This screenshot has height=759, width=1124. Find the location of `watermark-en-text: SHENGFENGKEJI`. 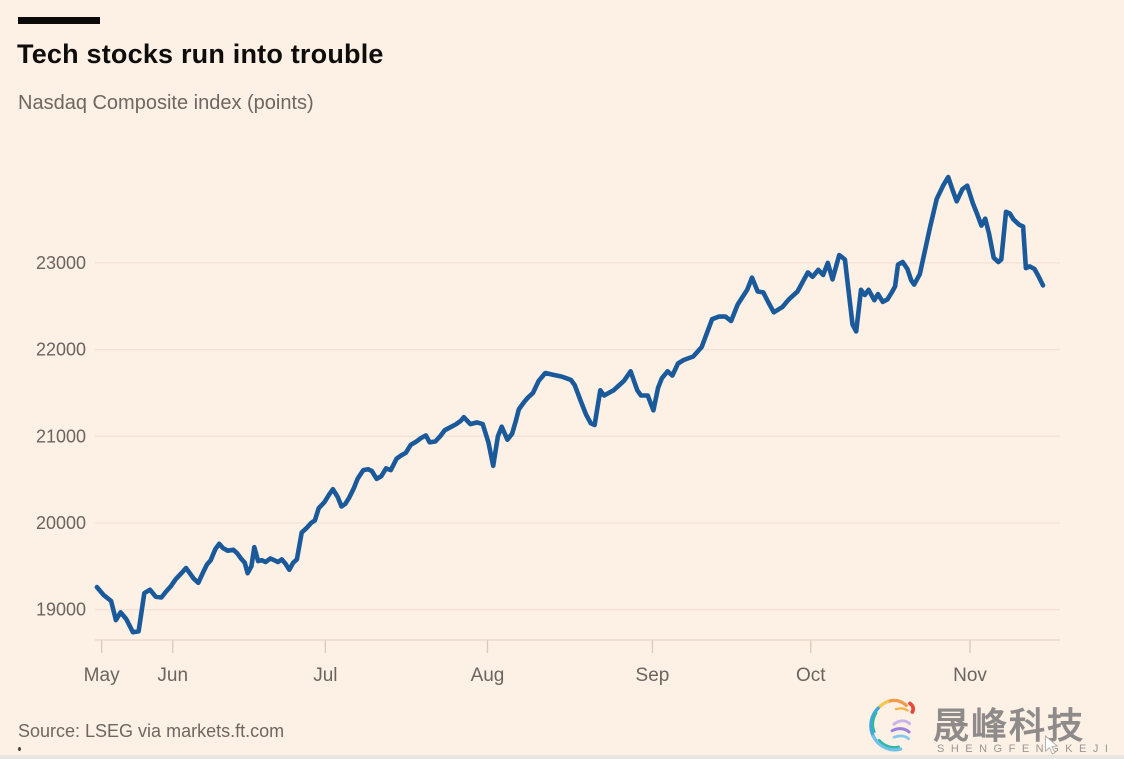

watermark-en-text: SHENGFENGKEJI is located at coordinates (1026, 749).